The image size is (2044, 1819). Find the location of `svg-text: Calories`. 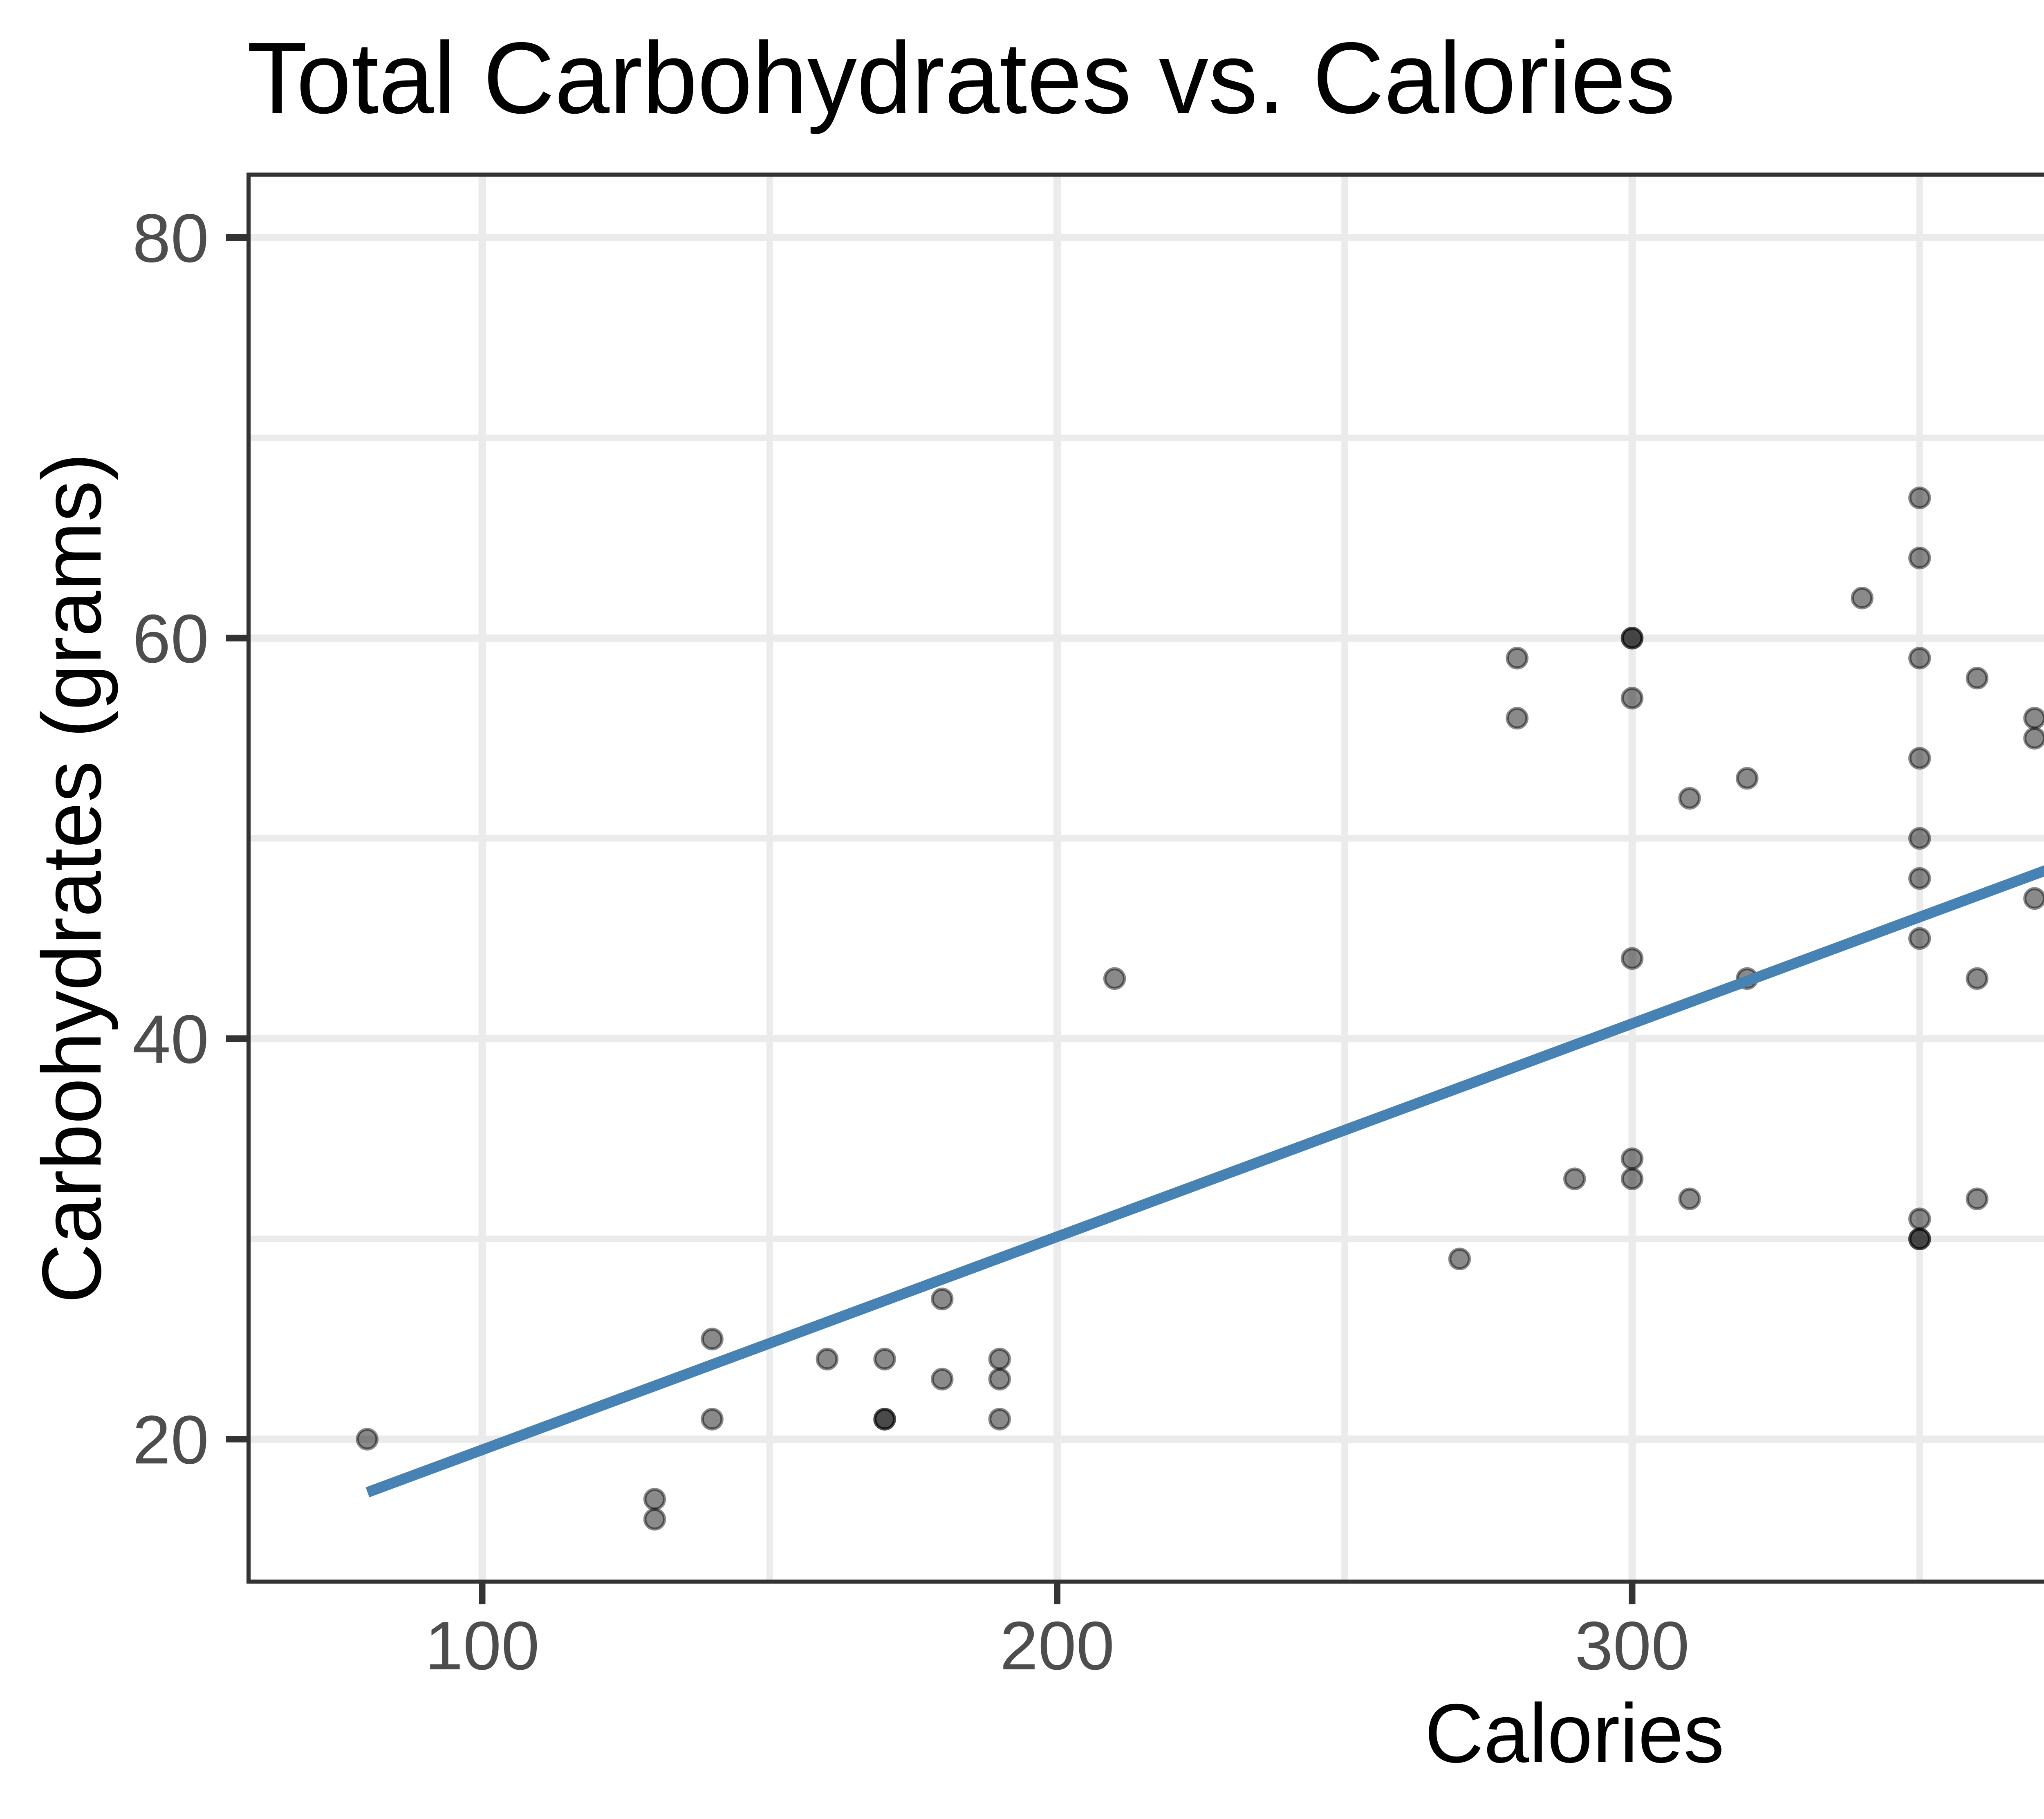

svg-text: Calories is located at coordinates (1574, 1733).